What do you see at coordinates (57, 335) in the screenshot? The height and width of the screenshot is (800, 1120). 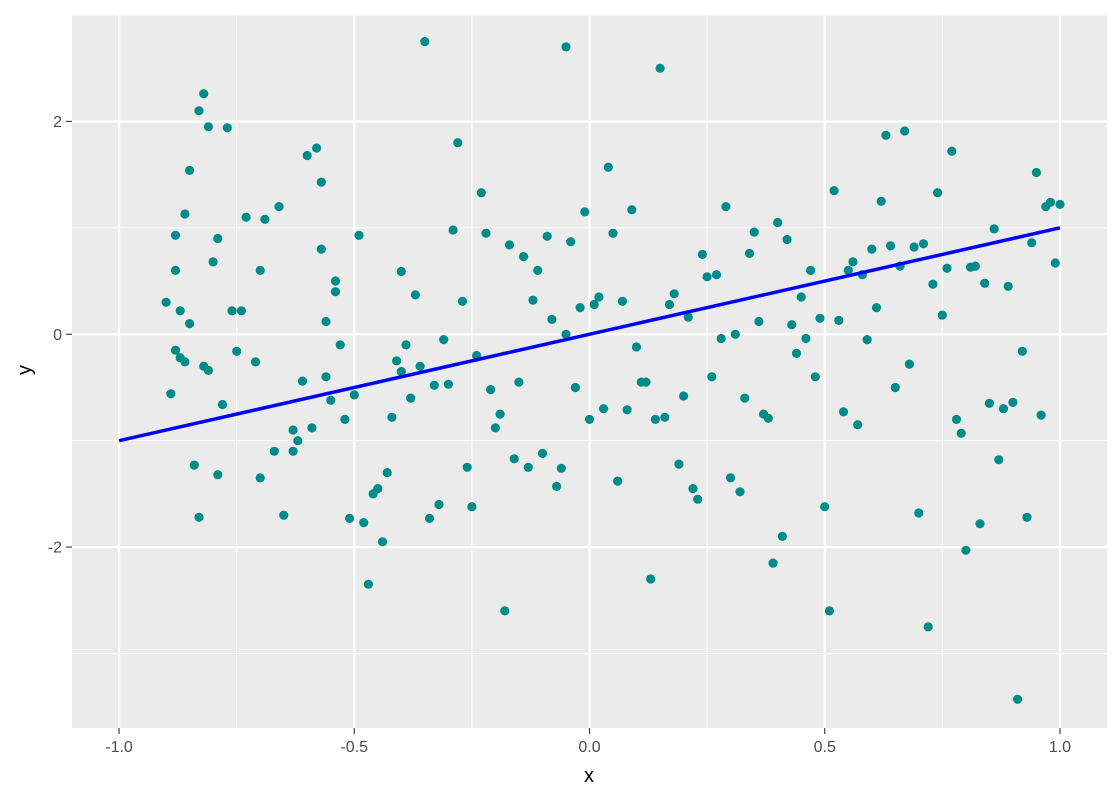 I see `y-tick-label: 0` at bounding box center [57, 335].